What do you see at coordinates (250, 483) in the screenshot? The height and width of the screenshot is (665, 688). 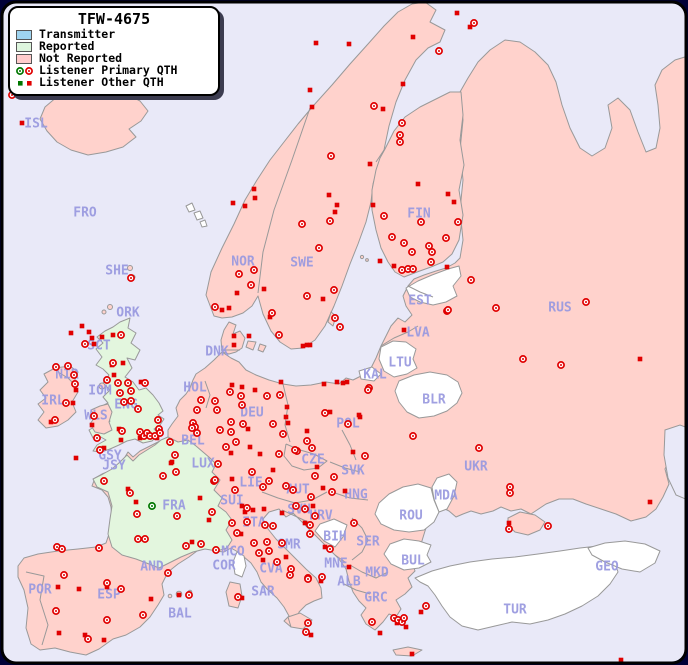 I see `country-label-lie: LIE` at bounding box center [250, 483].